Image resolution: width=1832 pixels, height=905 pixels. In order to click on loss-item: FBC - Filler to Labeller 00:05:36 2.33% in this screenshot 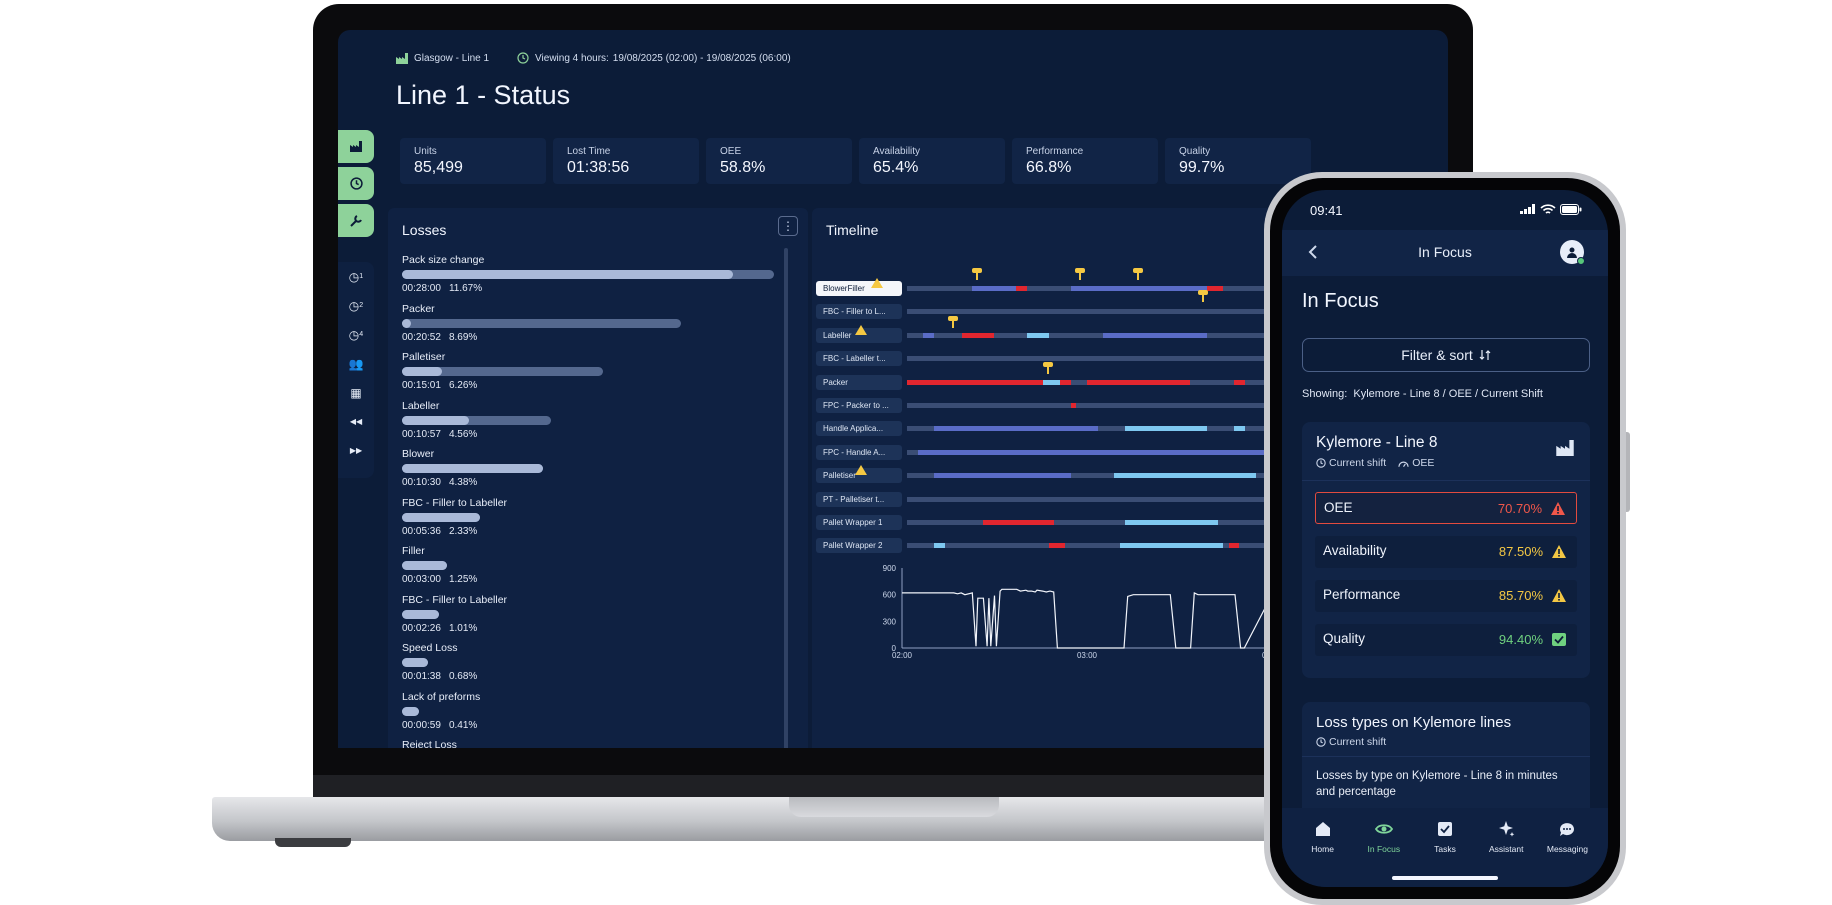, I will do `click(597, 521)`.